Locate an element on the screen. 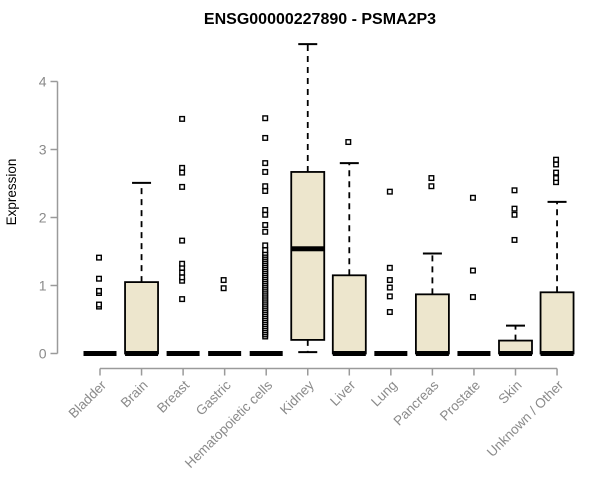  box-kidney is located at coordinates (308, 256).